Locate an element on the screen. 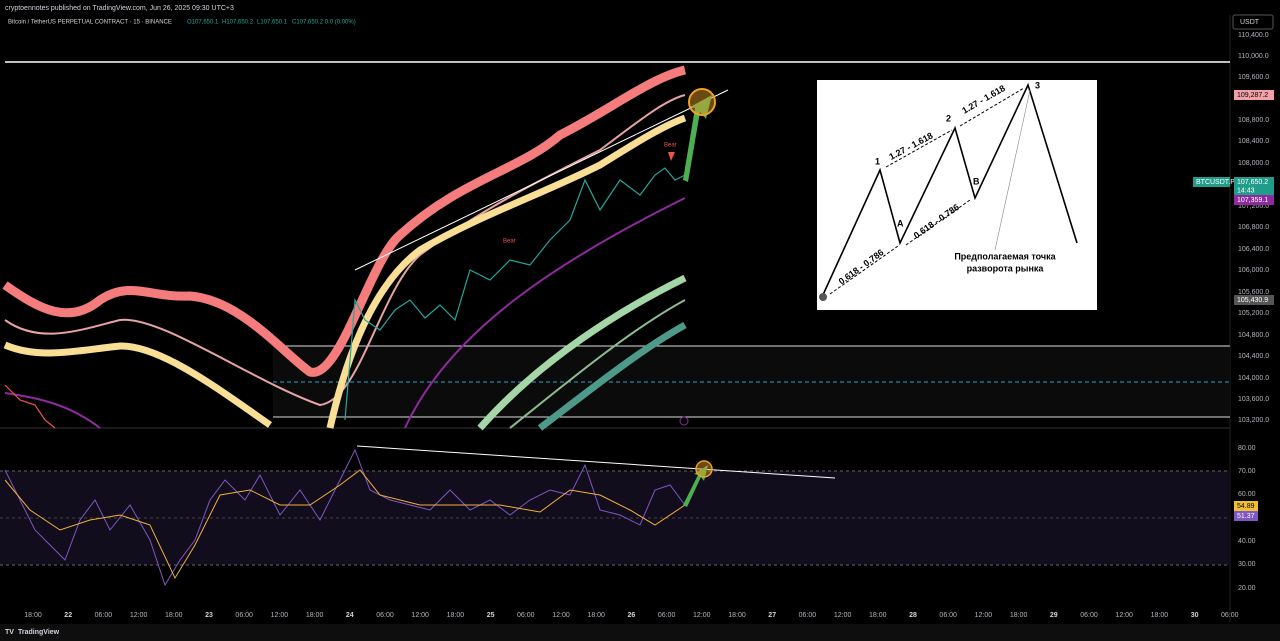 The height and width of the screenshot is (641, 1280). rsi-ma is located at coordinates (345, 524).